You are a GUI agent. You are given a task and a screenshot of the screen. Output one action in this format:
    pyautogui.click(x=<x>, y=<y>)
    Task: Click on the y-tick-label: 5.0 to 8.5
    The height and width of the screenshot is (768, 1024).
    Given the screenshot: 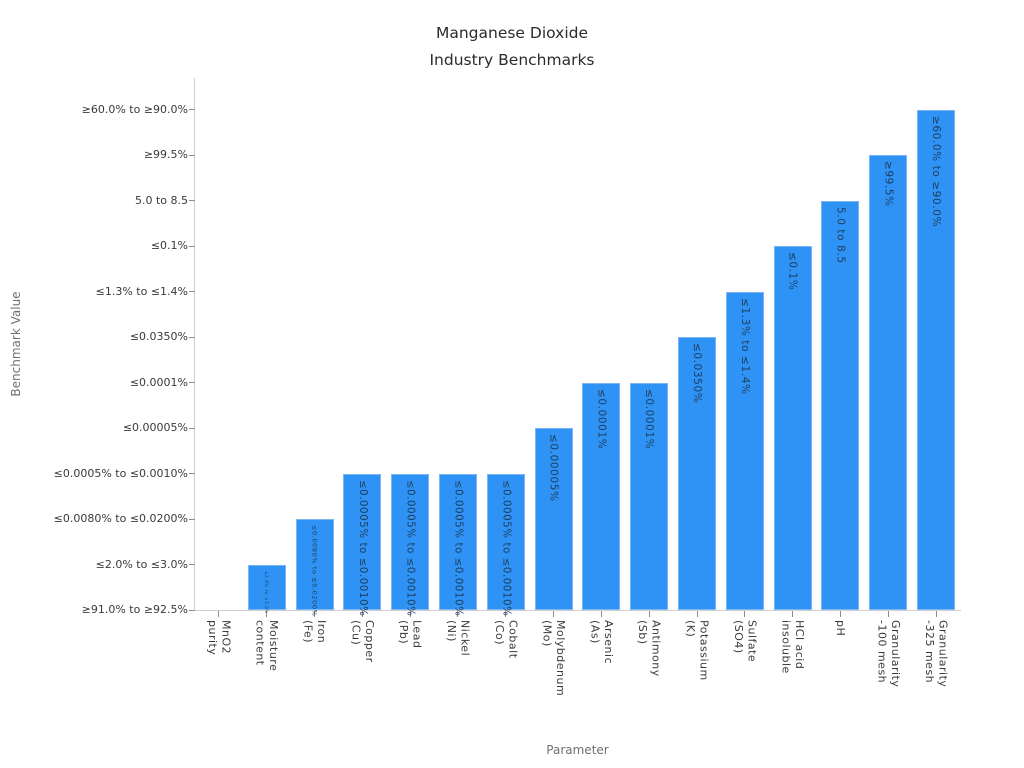 What is the action you would take?
    pyautogui.click(x=161, y=200)
    